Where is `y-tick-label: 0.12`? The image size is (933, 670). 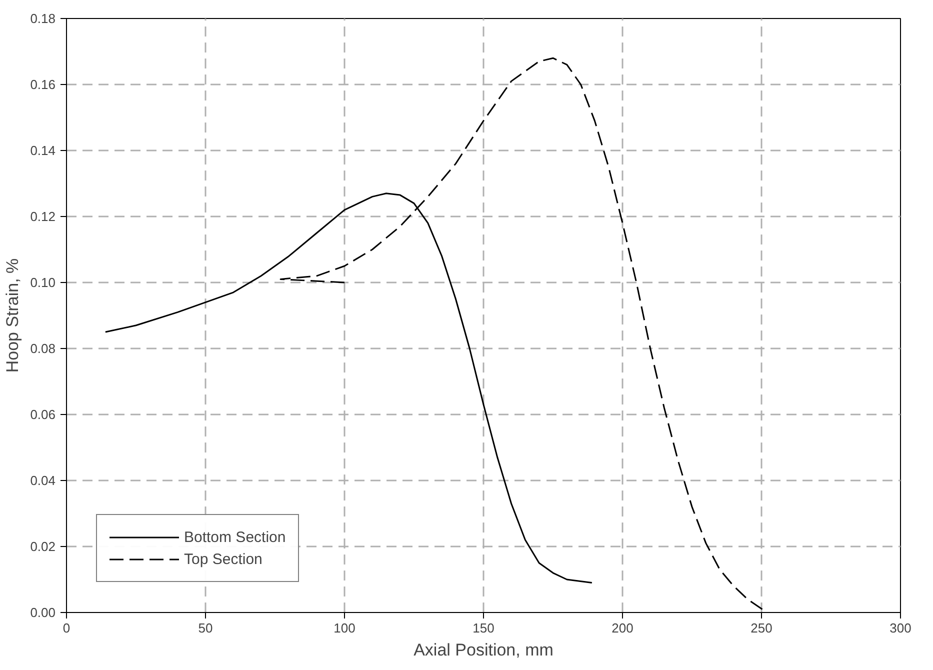
y-tick-label: 0.12 is located at coordinates (43, 216).